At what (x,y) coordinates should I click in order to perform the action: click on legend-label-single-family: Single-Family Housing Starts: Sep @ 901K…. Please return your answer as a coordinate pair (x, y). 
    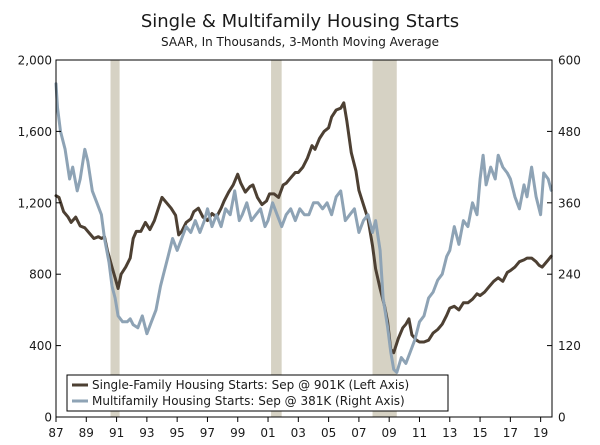
    Looking at the image, I should click on (250, 385).